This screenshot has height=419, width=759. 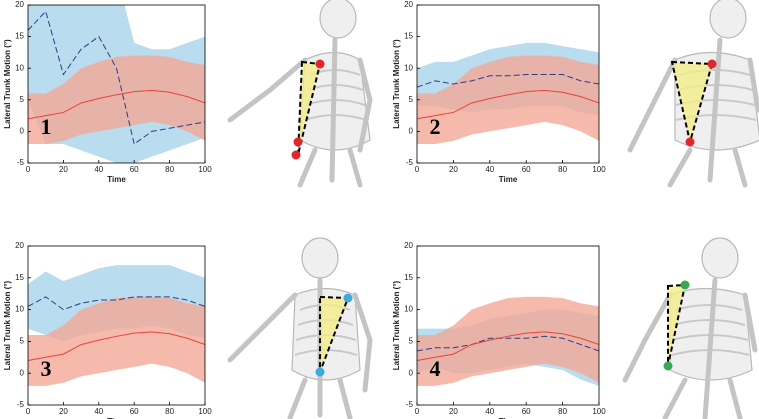 I want to click on panel-label: 4, so click(x=435, y=368).